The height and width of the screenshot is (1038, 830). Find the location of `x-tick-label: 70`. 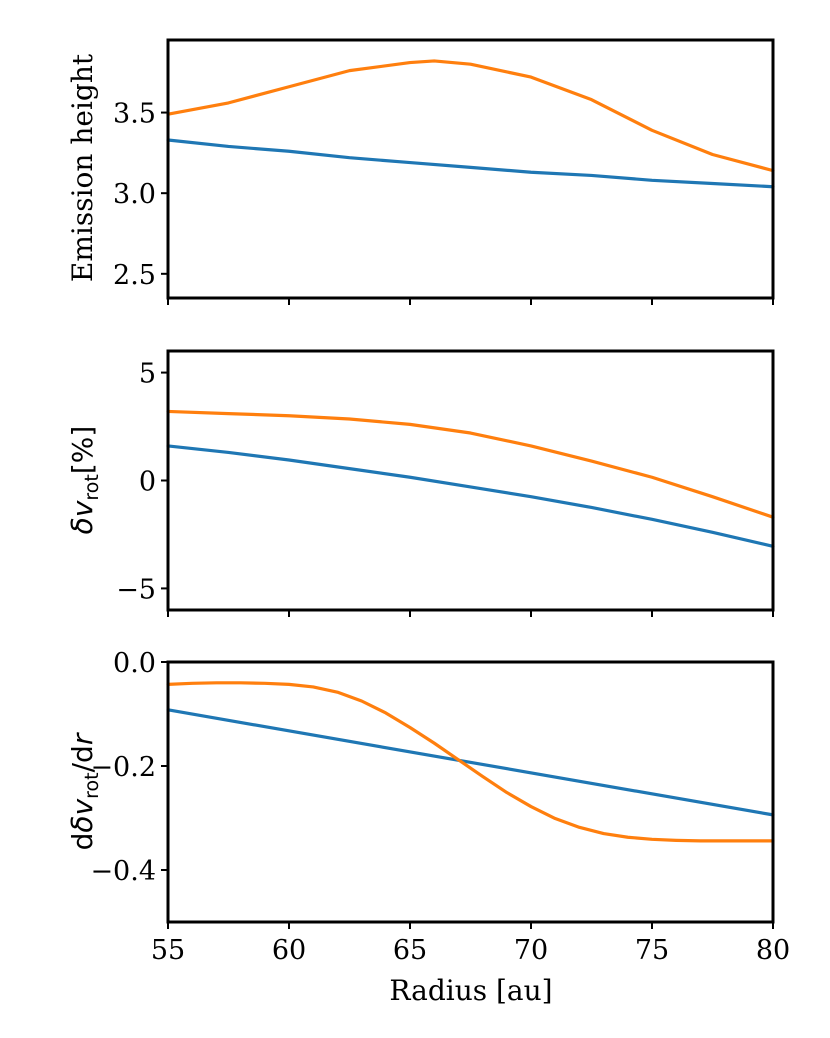

x-tick-label: 70 is located at coordinates (531, 950).